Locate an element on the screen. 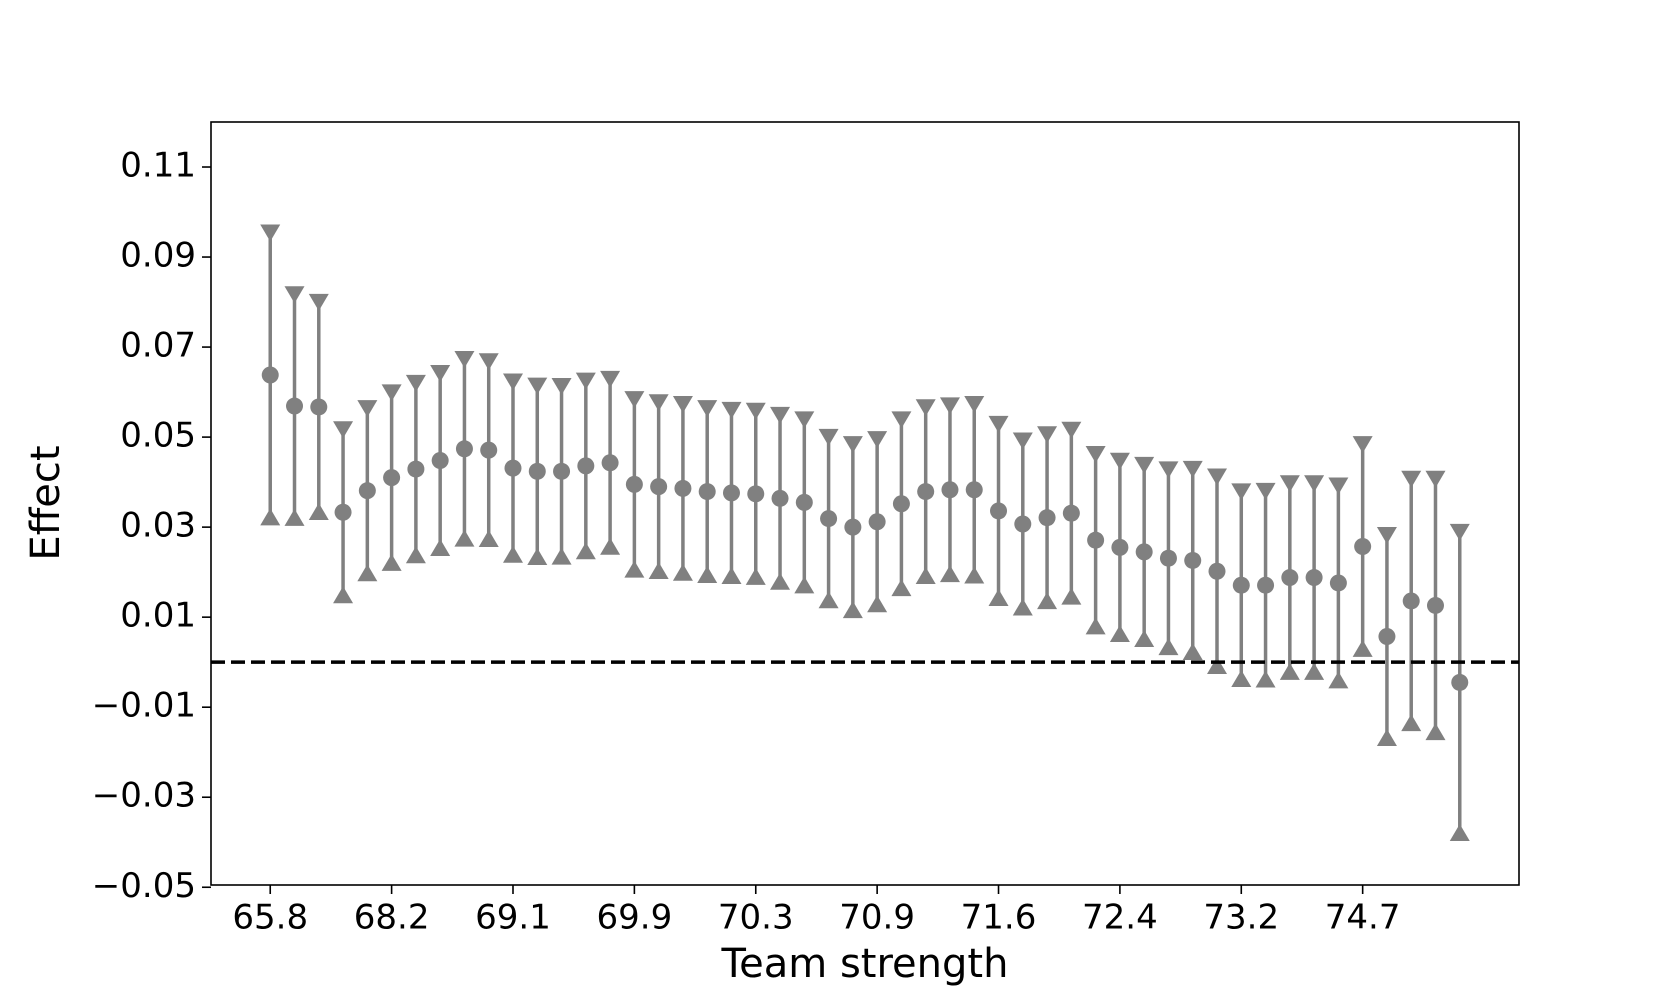 This screenshot has width=1661, height=997. y-tick-label: −0.05 is located at coordinates (144, 886).